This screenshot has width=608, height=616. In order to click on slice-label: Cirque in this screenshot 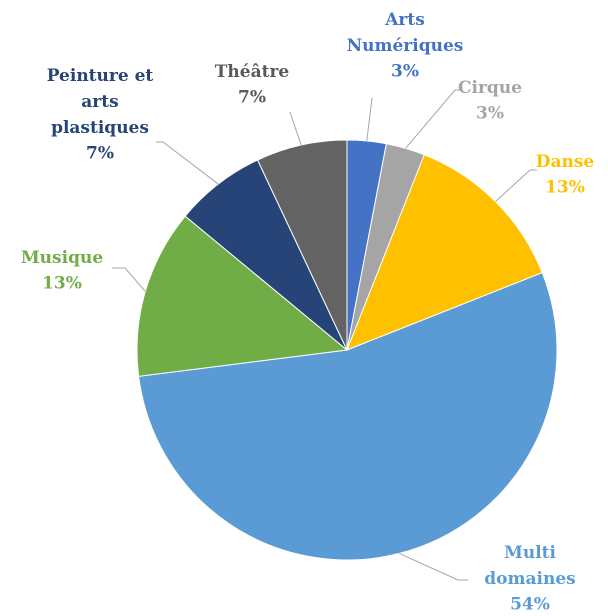, I will do `click(490, 88)`.